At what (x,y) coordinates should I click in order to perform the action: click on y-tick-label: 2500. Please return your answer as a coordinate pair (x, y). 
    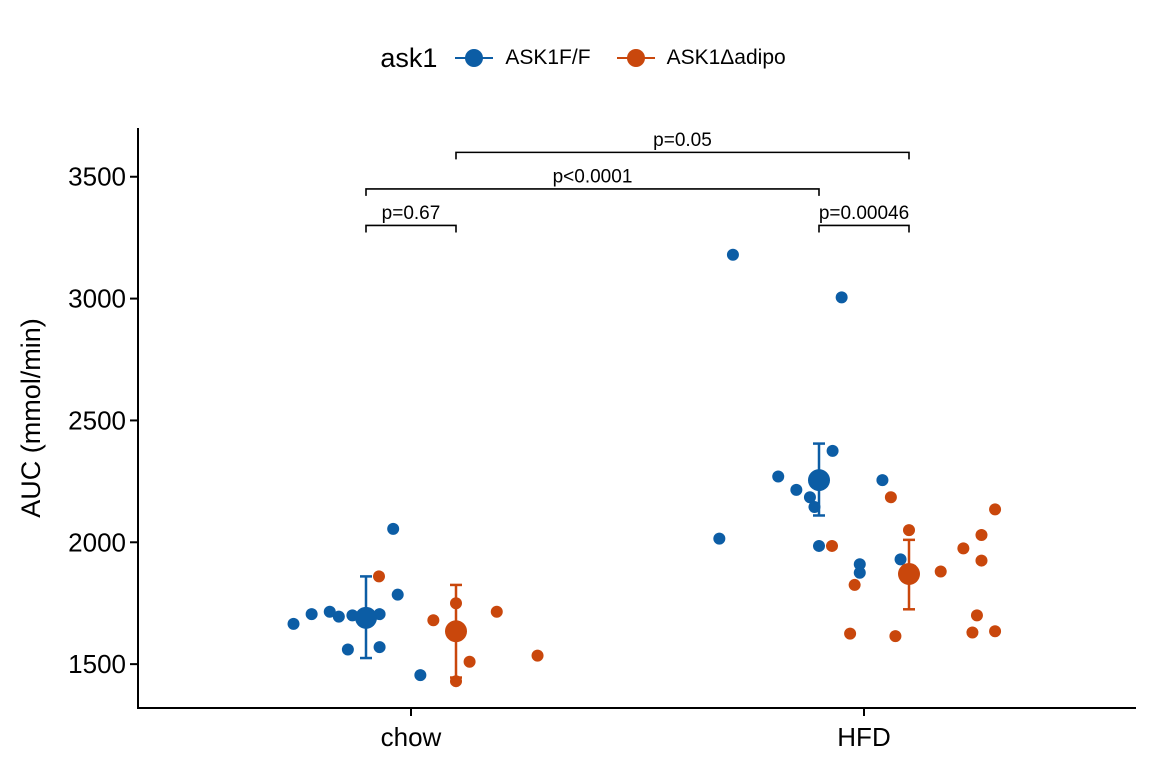
    Looking at the image, I should click on (97, 420).